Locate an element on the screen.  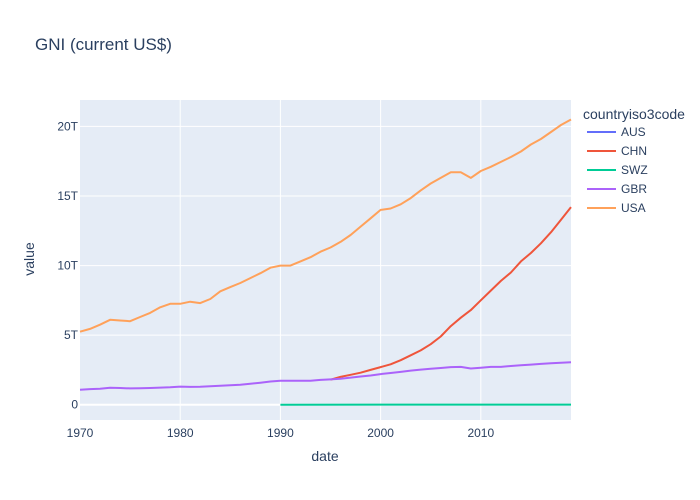
y-tick-label: 5T is located at coordinates (71, 335).